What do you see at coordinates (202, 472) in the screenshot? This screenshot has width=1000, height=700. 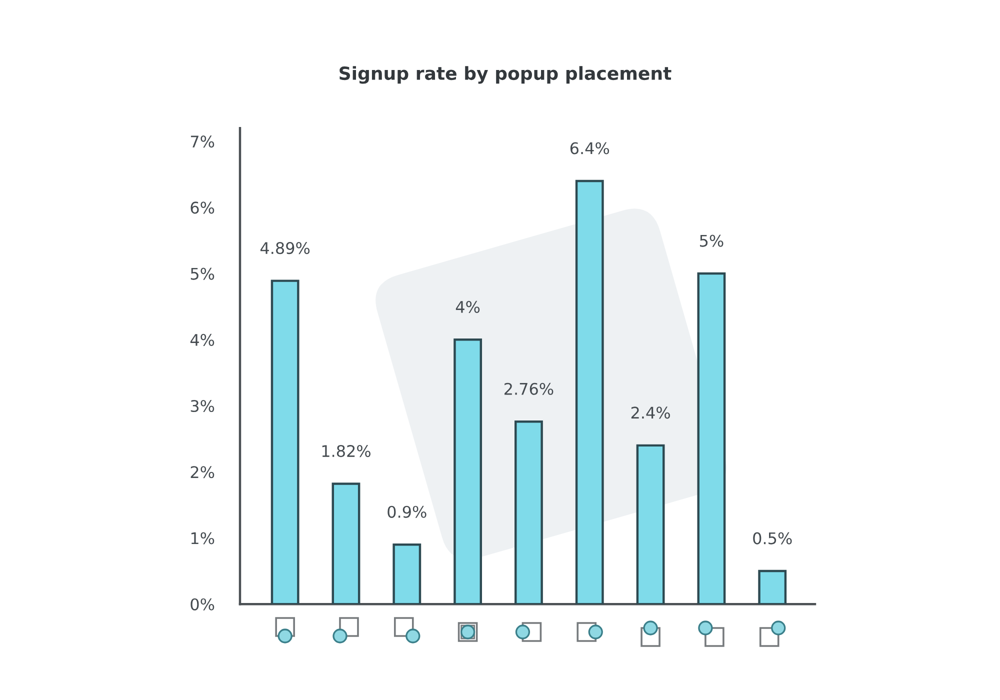 I see `y-tick-label: 2%` at bounding box center [202, 472].